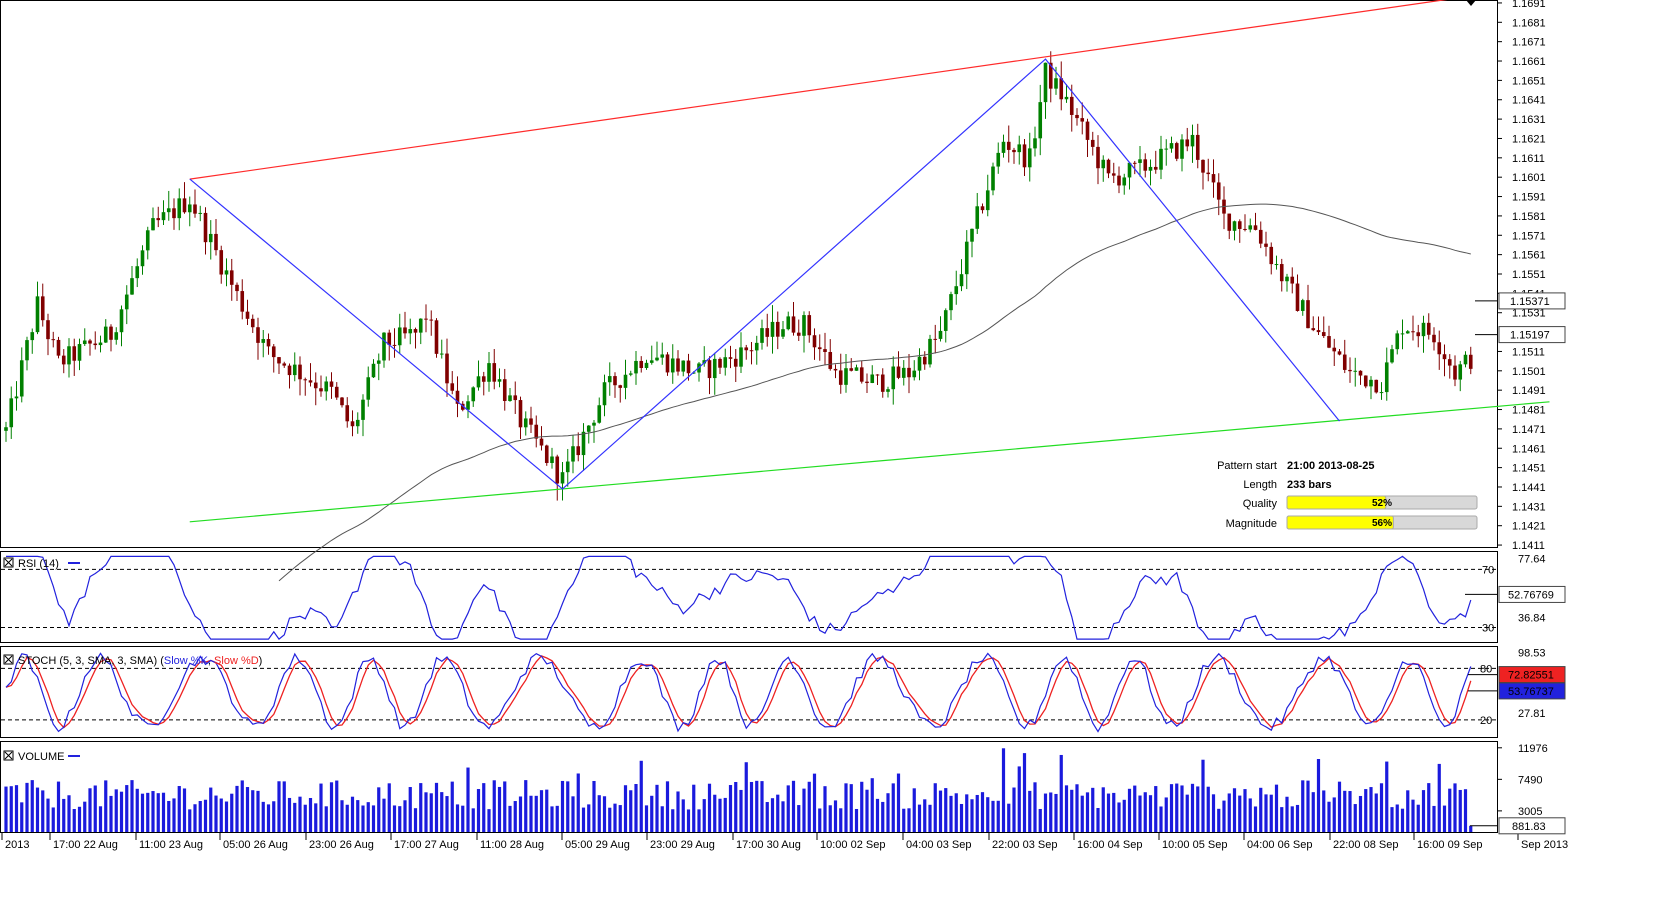 Image resolution: width=1655 pixels, height=897 pixels. I want to click on price-tick-label: 1.1571, so click(1529, 236).